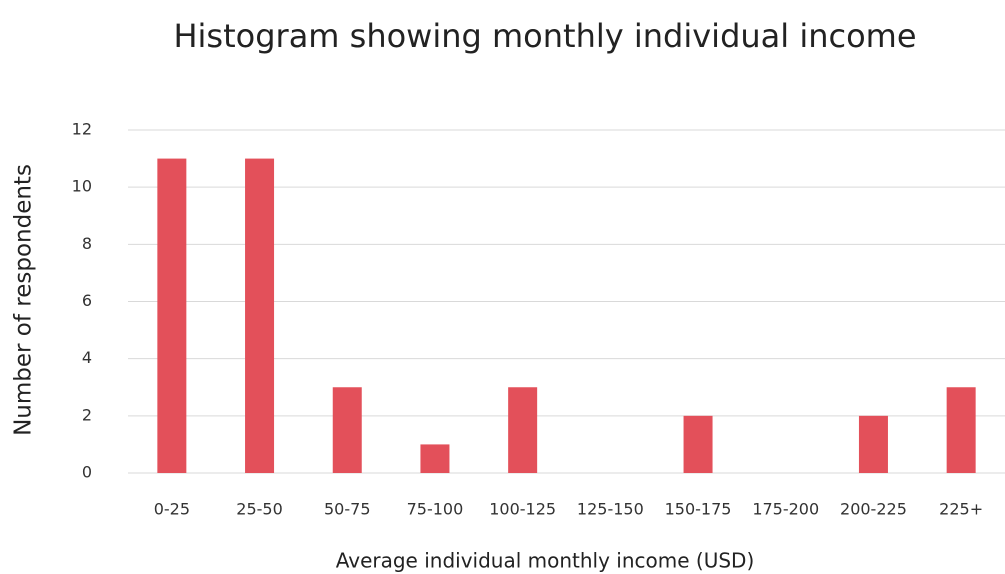  What do you see at coordinates (259, 509) in the screenshot?
I see `x-tick-label: 25-50` at bounding box center [259, 509].